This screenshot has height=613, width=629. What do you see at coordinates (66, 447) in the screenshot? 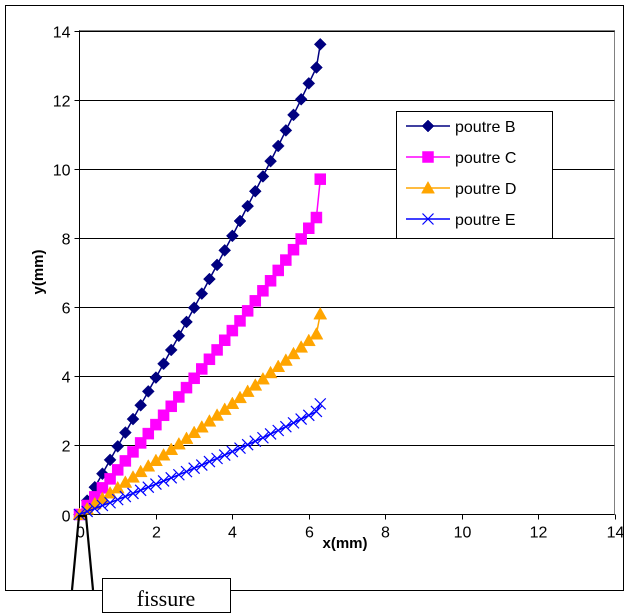
I see `y-tick-label: 2` at bounding box center [66, 447].